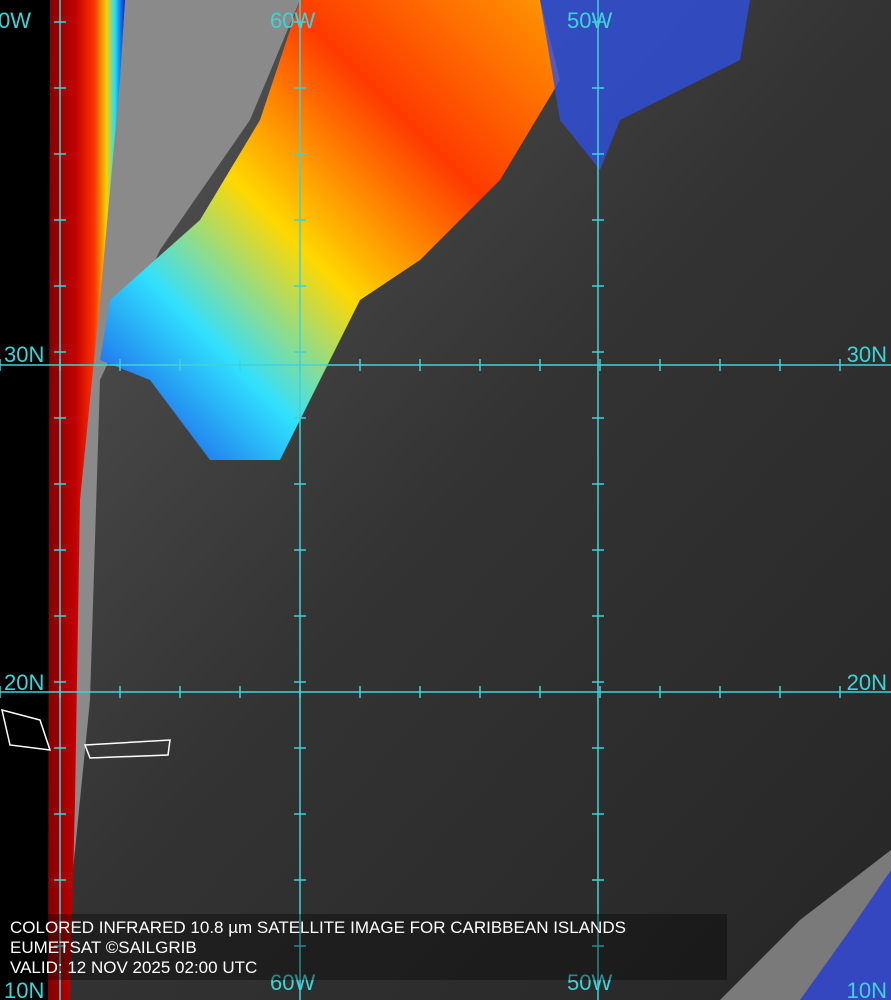  What do you see at coordinates (867, 989) in the screenshot?
I see `right-label: 10N` at bounding box center [867, 989].